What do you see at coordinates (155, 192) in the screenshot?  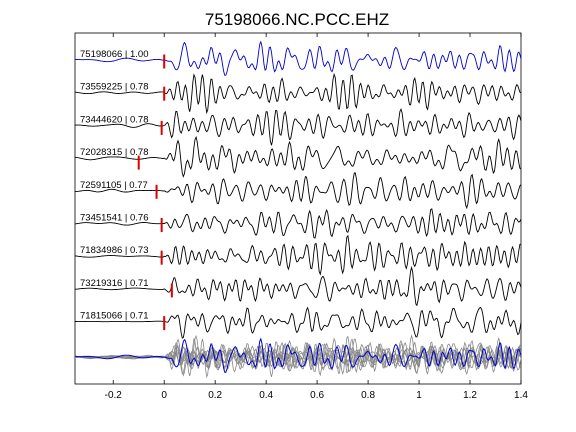 I see `pick-markers` at bounding box center [155, 192].